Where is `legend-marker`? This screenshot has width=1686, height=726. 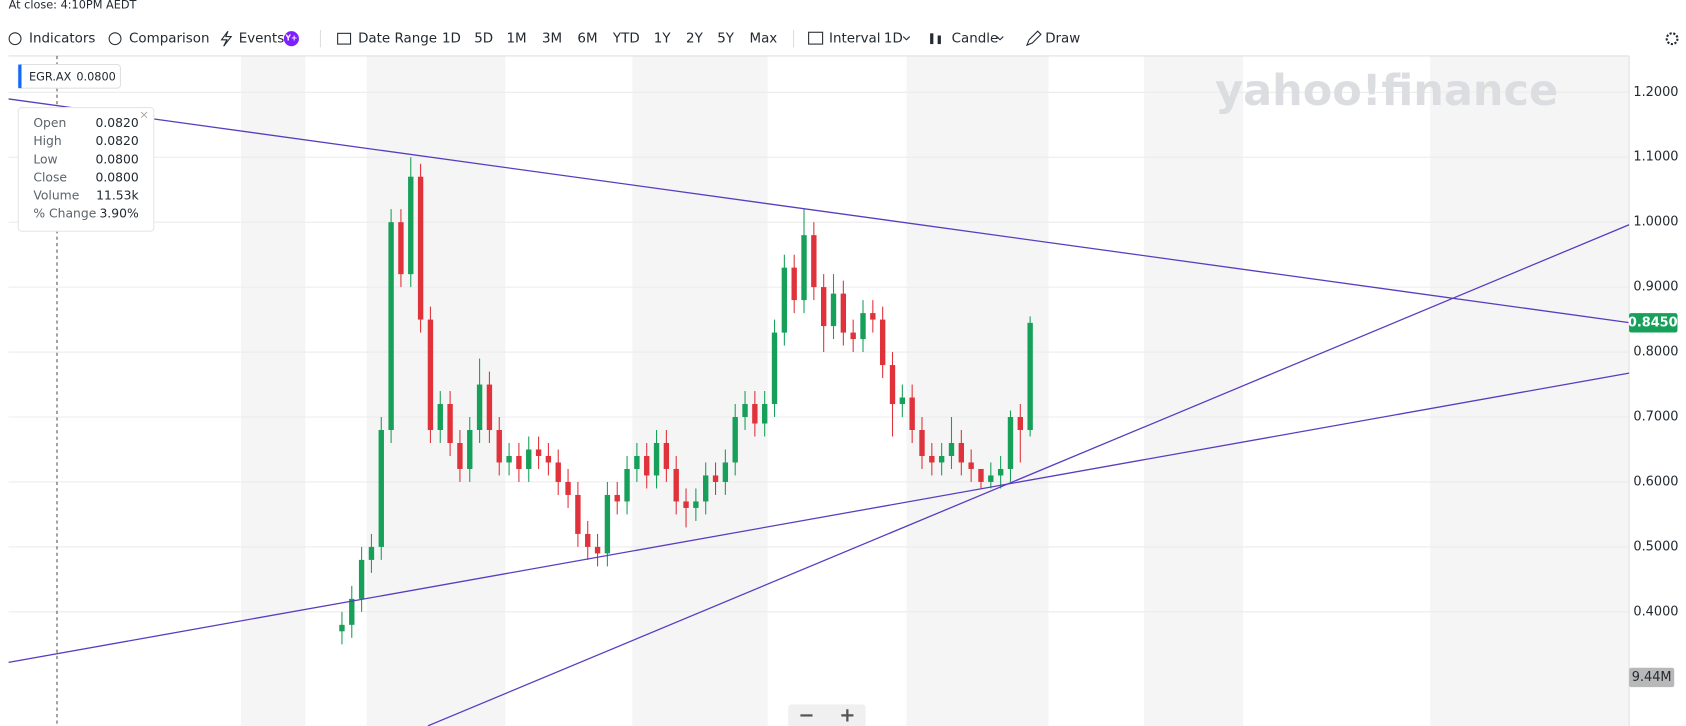
legend-marker is located at coordinates (20, 76).